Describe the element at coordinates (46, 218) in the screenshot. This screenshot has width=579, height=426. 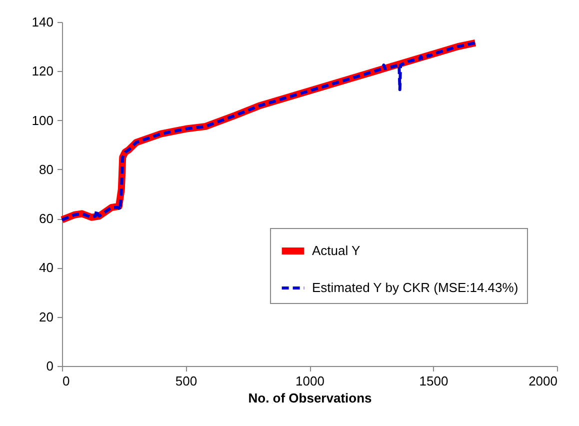
I see `y-tick-label: 60` at that location.